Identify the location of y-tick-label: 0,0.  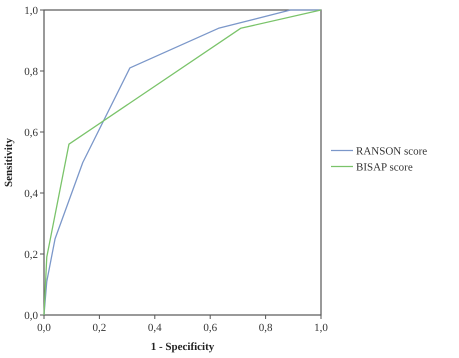
(31, 316).